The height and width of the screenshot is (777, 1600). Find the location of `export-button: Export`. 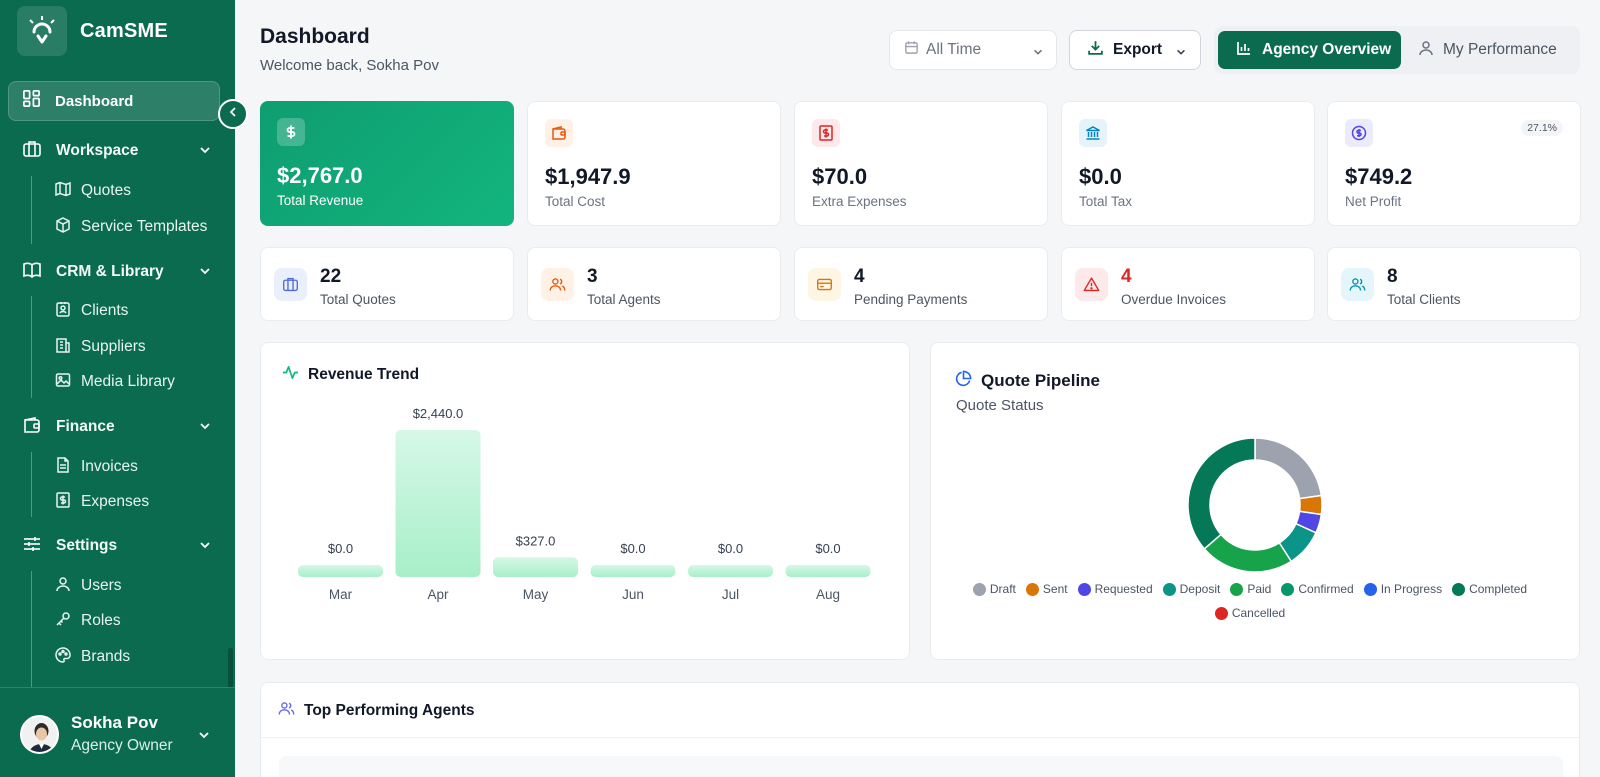

export-button: Export is located at coordinates (1135, 50).